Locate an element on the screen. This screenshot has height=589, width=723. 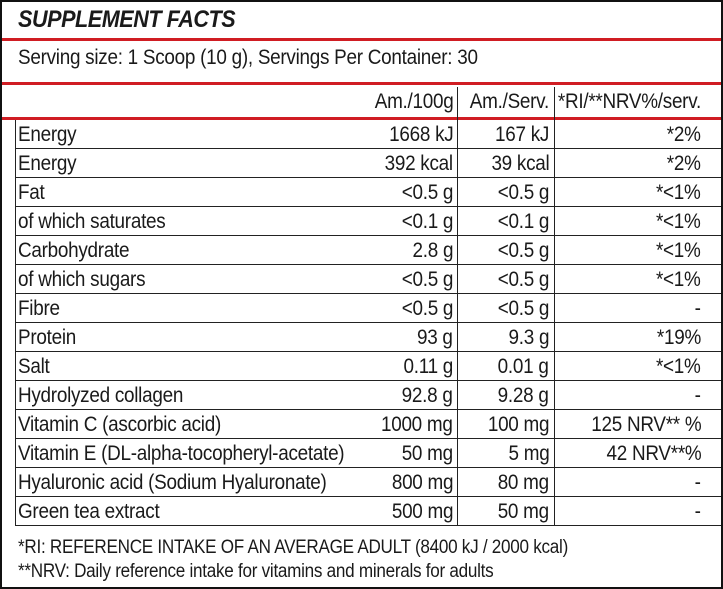
amount-per-serving: 0.01 g is located at coordinates (523, 366).